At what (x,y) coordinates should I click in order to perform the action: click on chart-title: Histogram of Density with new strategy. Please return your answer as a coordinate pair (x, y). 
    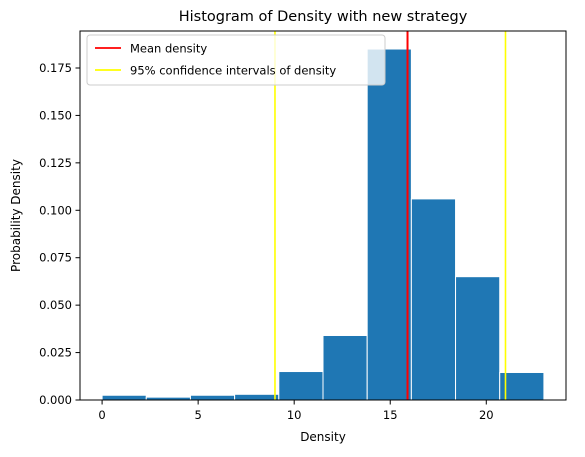
    Looking at the image, I should click on (323, 17).